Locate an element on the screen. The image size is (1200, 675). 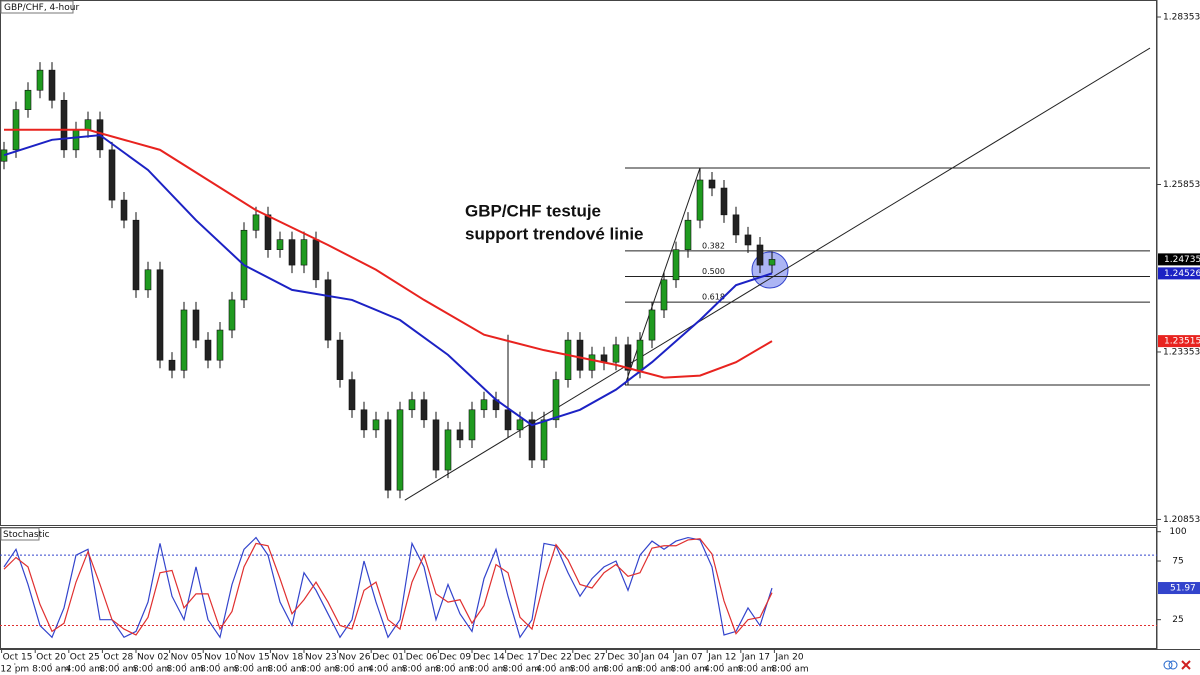
x-tick-label: Dec 01 is located at coordinates (388, 658).